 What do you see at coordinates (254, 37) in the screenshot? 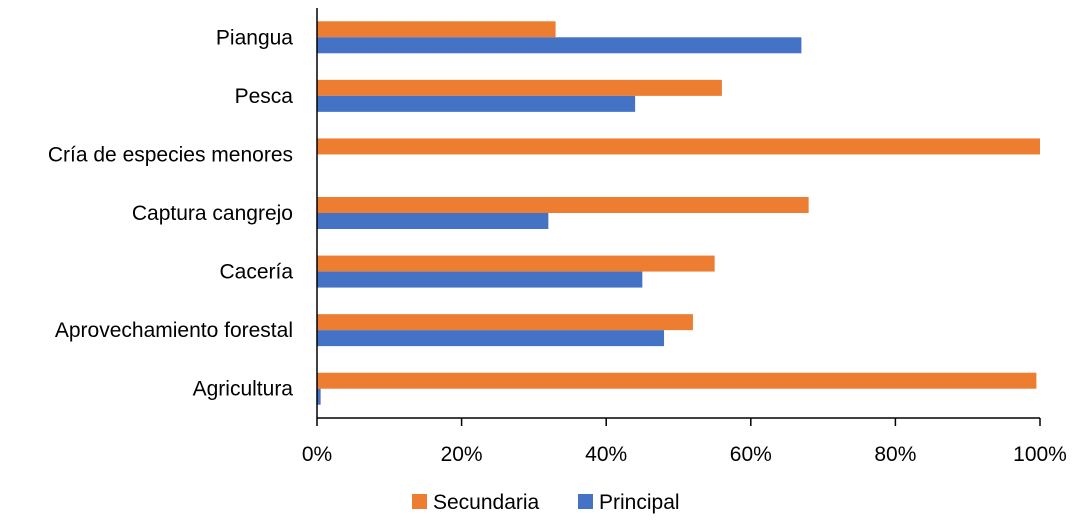
I see `category-label: Piangua` at bounding box center [254, 37].